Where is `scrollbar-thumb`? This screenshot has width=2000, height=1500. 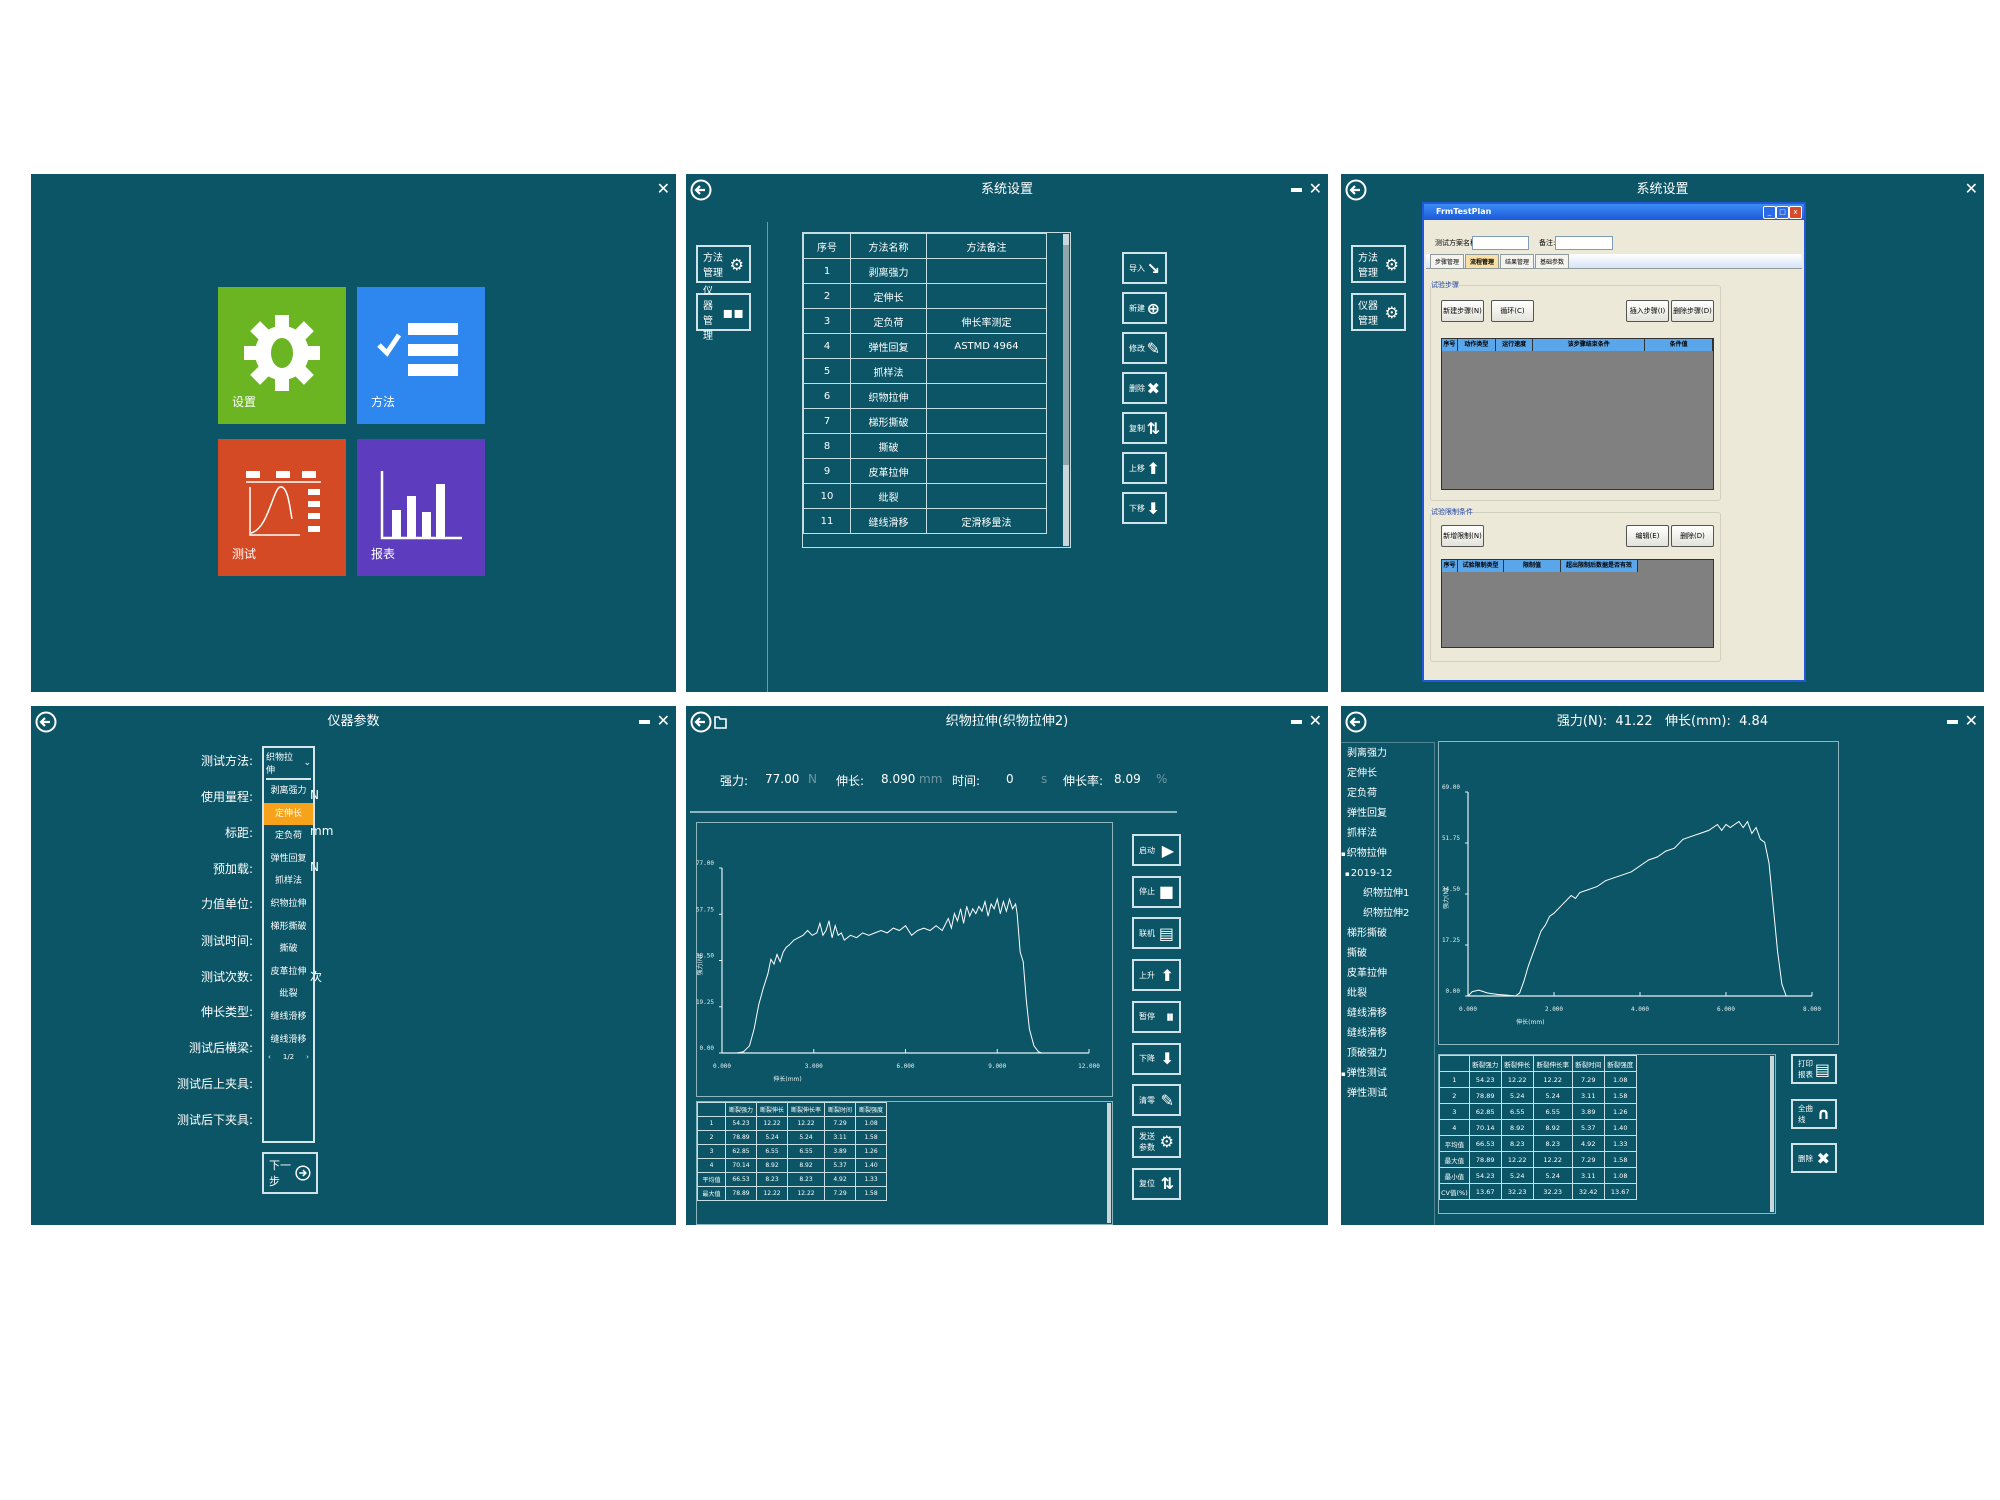
scrollbar-thumb is located at coordinates (1066, 355).